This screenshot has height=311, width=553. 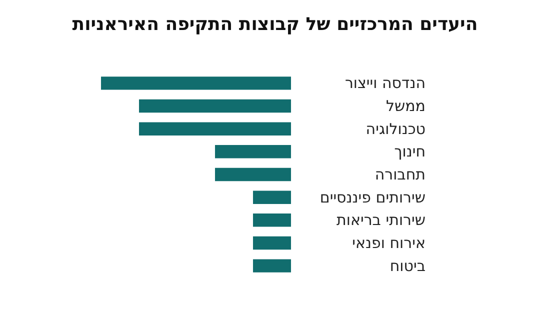 What do you see at coordinates (381, 220) in the screenshot?
I see `y-tick-label: שירותי בריאות` at bounding box center [381, 220].